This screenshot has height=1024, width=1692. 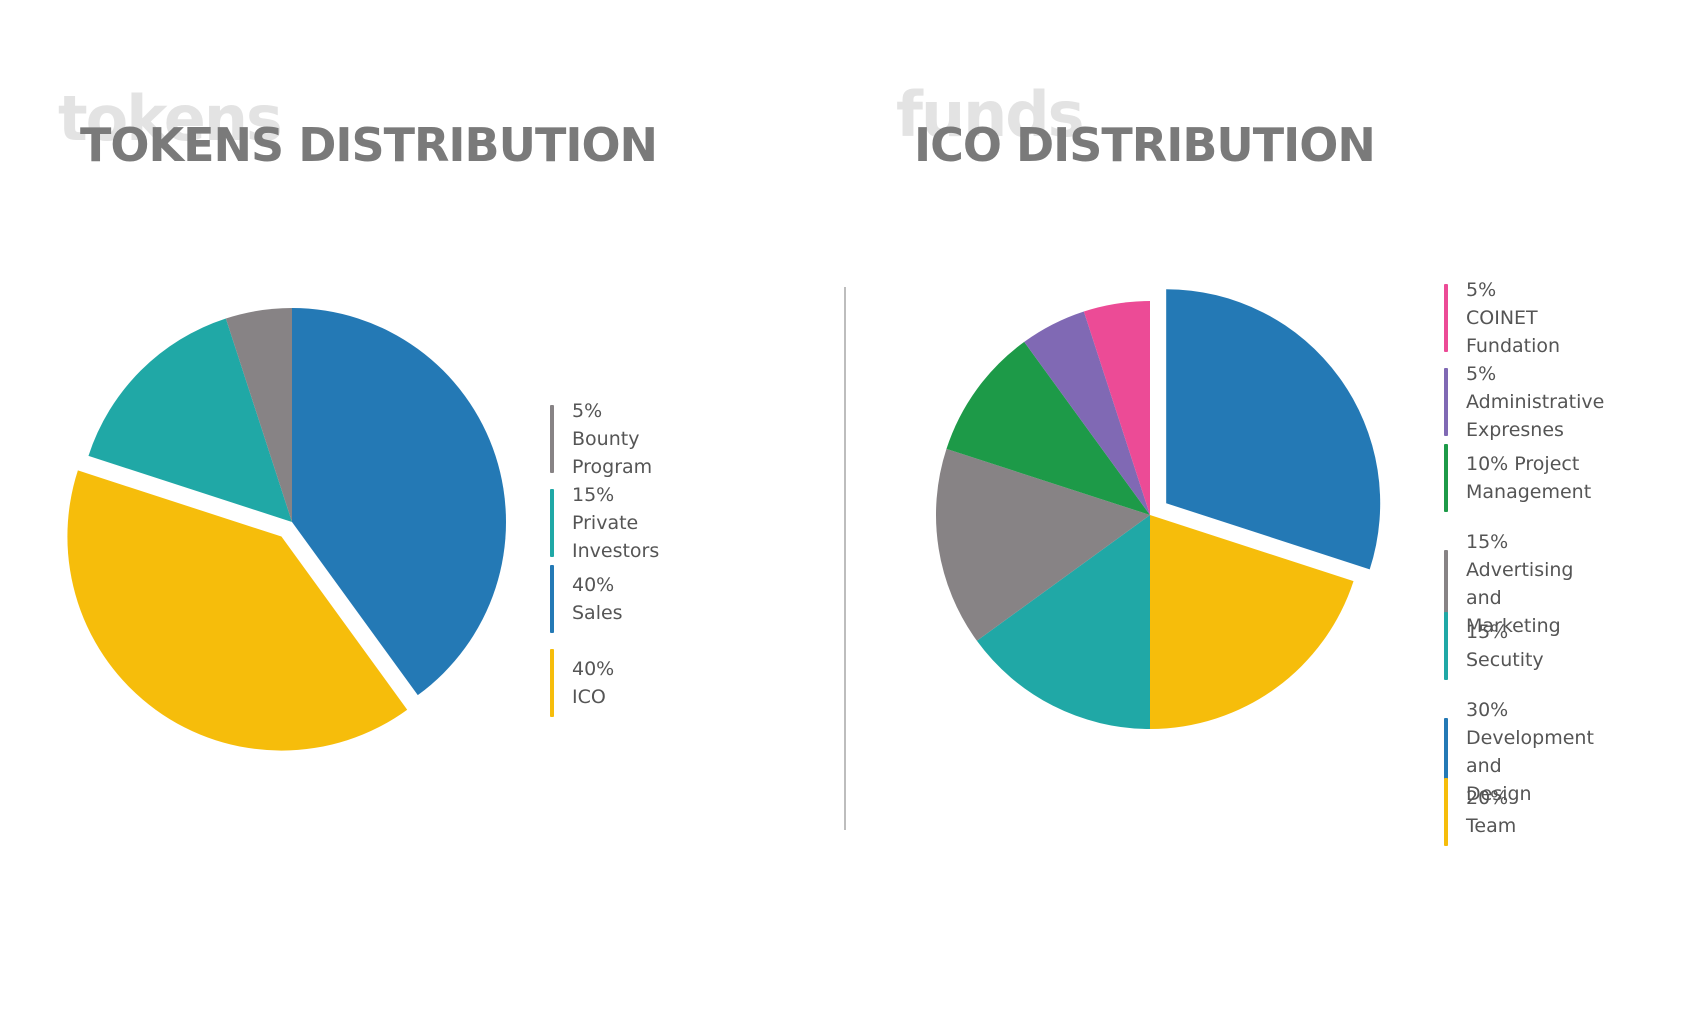 I want to click on legend-item-15-private-investors: 15% Private Investors, so click(x=604, y=523).